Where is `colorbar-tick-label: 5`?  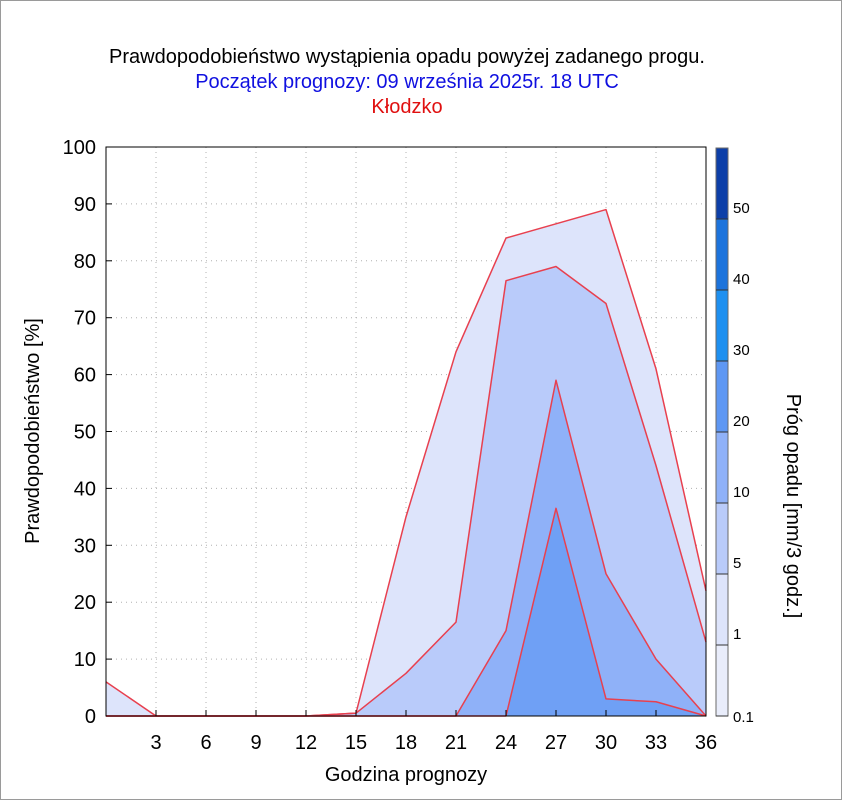 colorbar-tick-label: 5 is located at coordinates (737, 563).